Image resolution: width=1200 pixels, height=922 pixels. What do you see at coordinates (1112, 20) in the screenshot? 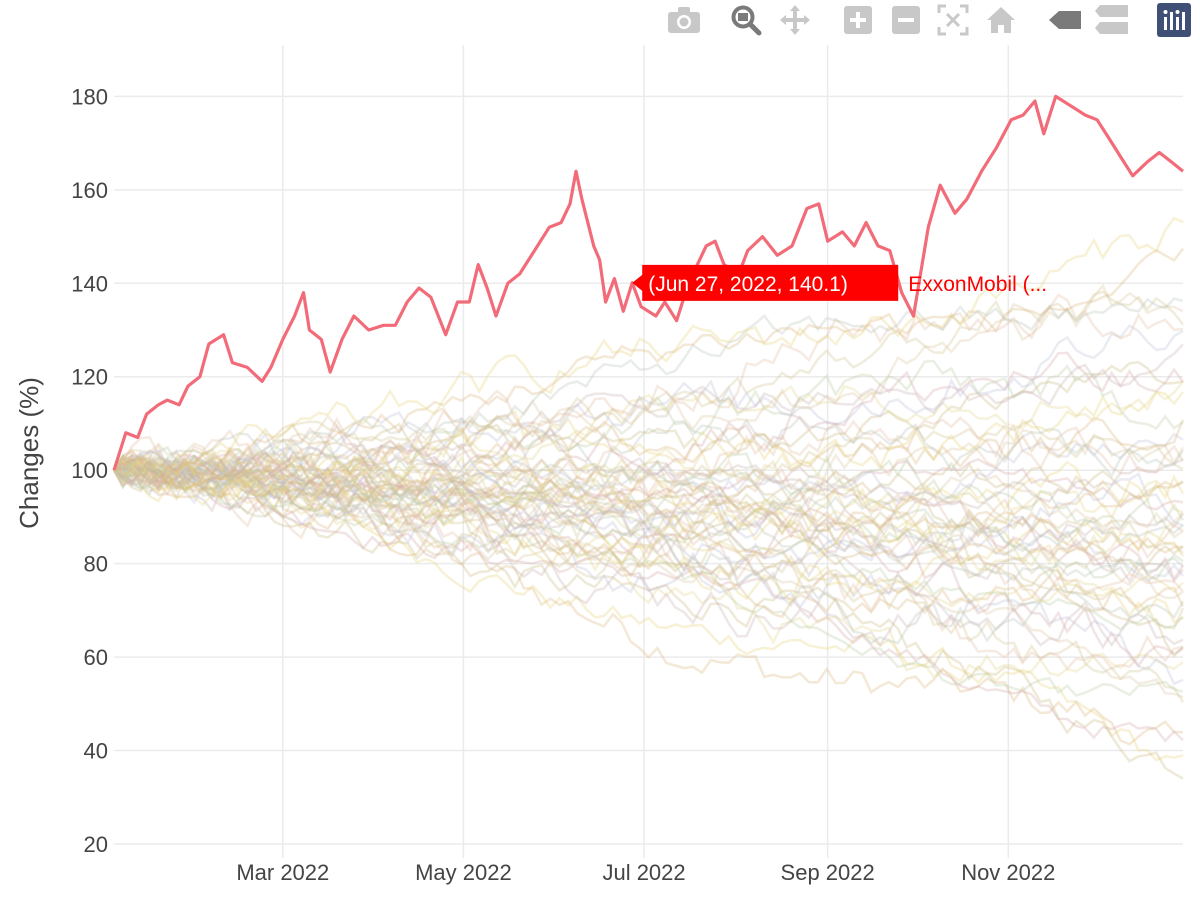
I see `compare-icon` at bounding box center [1112, 20].